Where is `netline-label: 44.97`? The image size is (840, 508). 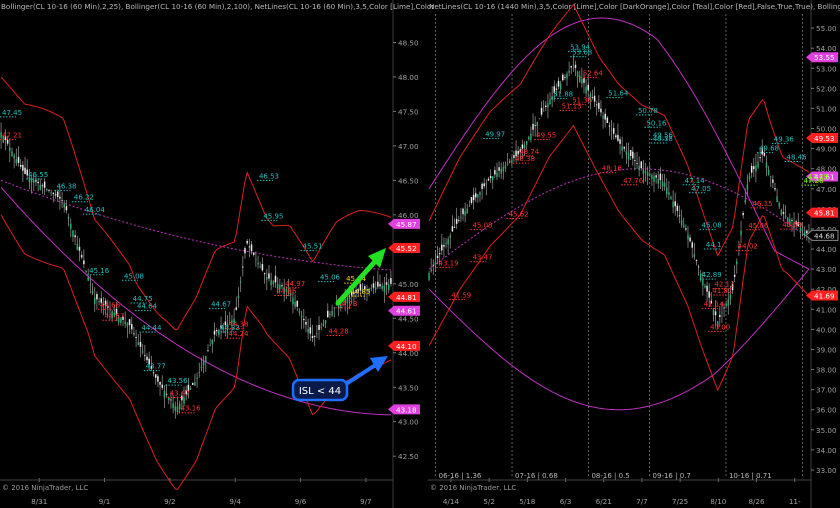
netline-label: 44.97 is located at coordinates (295, 284).